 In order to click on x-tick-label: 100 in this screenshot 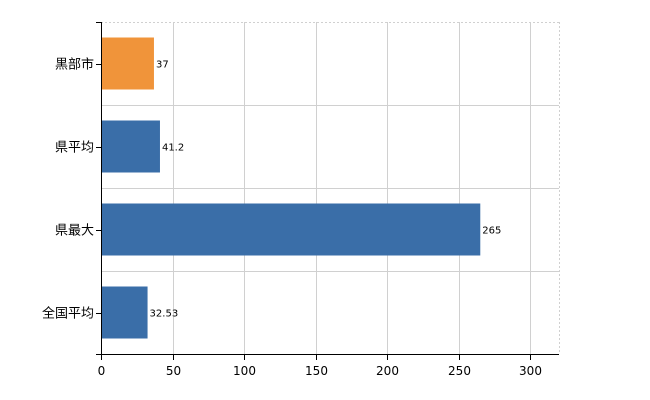, I will do `click(244, 371)`.